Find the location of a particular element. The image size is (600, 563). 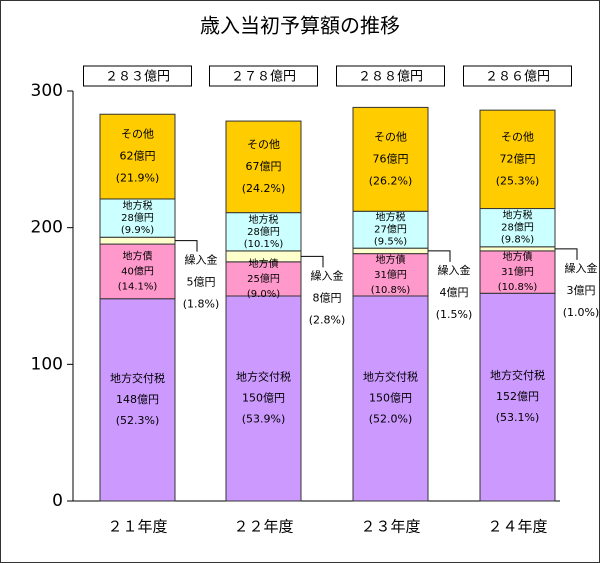

total-label: ２７８億円 is located at coordinates (263, 77).